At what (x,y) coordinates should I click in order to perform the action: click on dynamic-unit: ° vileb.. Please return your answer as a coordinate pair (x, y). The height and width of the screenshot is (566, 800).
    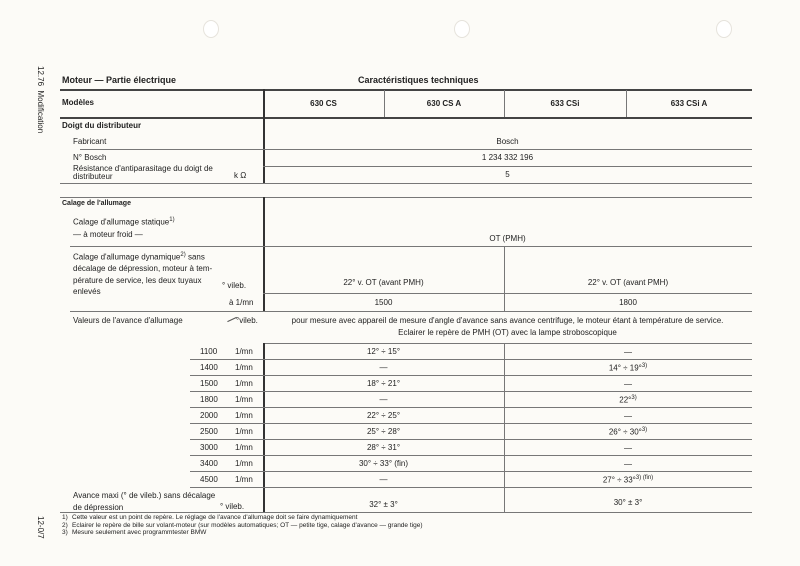
    Looking at the image, I should click on (234, 285).